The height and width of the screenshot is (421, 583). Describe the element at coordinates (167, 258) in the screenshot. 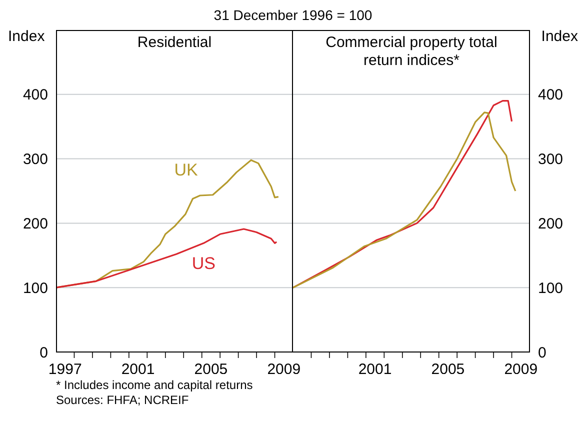

I see `line-series` at that location.